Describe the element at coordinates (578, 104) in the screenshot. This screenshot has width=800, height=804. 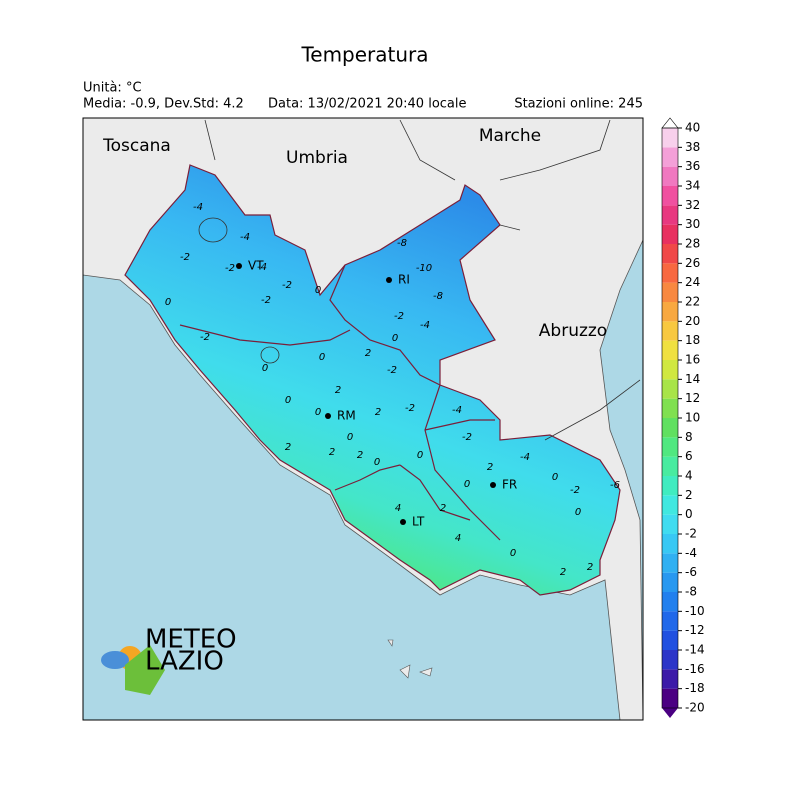
I see `stations: Stazioni online: 245` at that location.